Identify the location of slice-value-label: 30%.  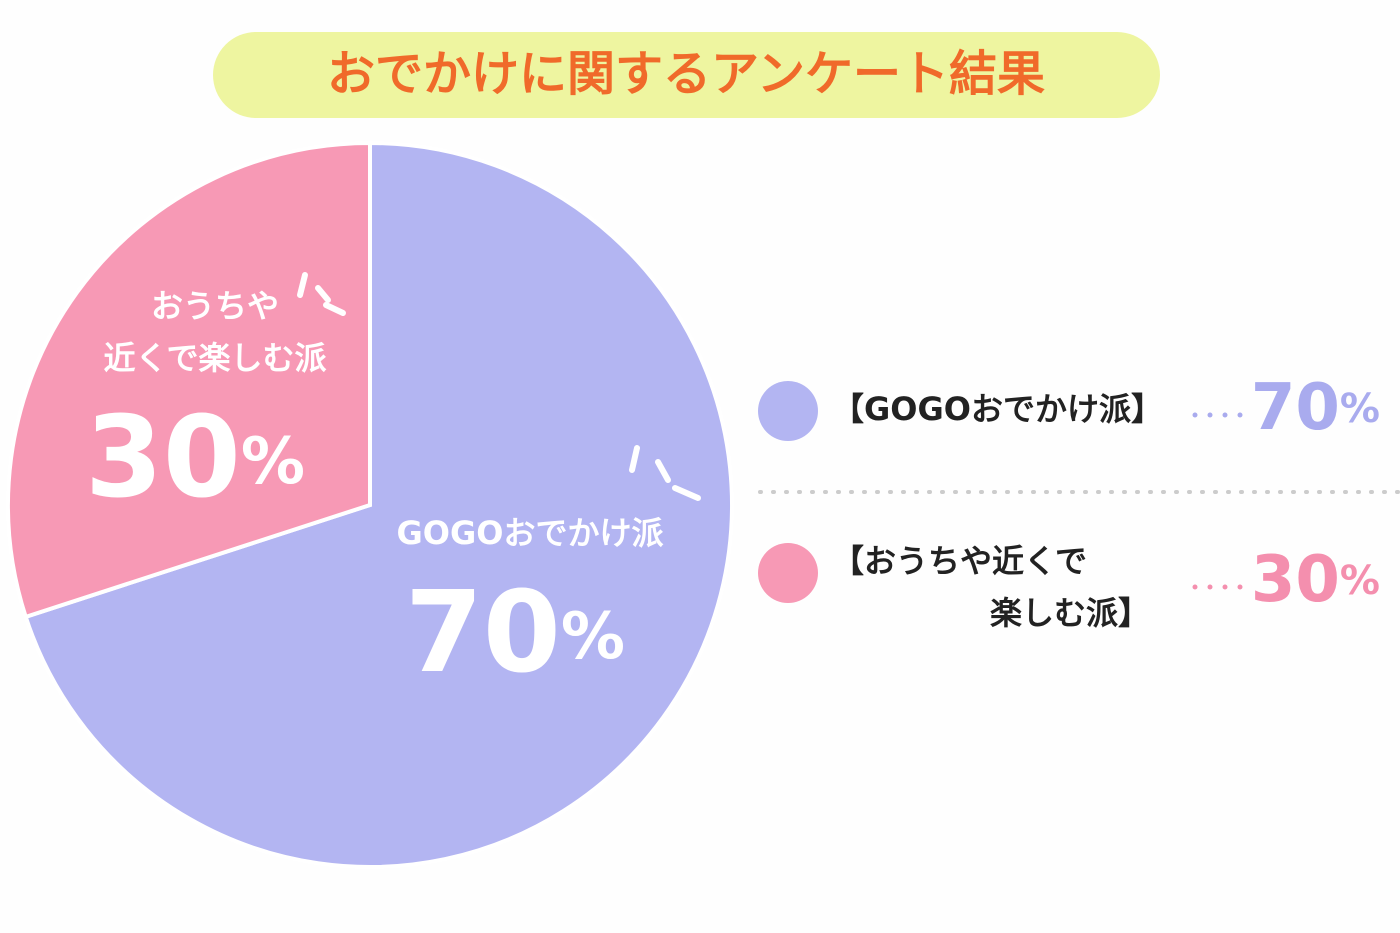
(195, 458).